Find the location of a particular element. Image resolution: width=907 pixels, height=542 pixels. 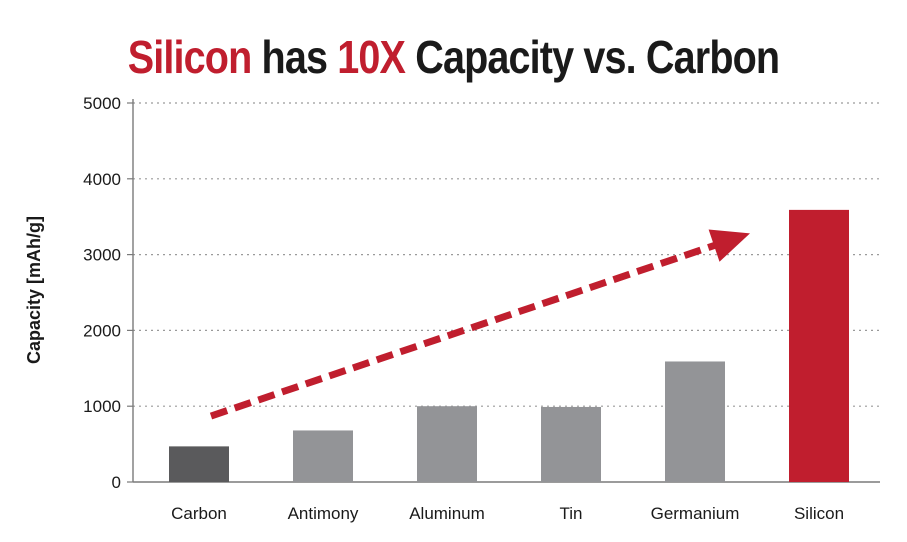

x-tick-label-carbon: Carbon is located at coordinates (199, 513).